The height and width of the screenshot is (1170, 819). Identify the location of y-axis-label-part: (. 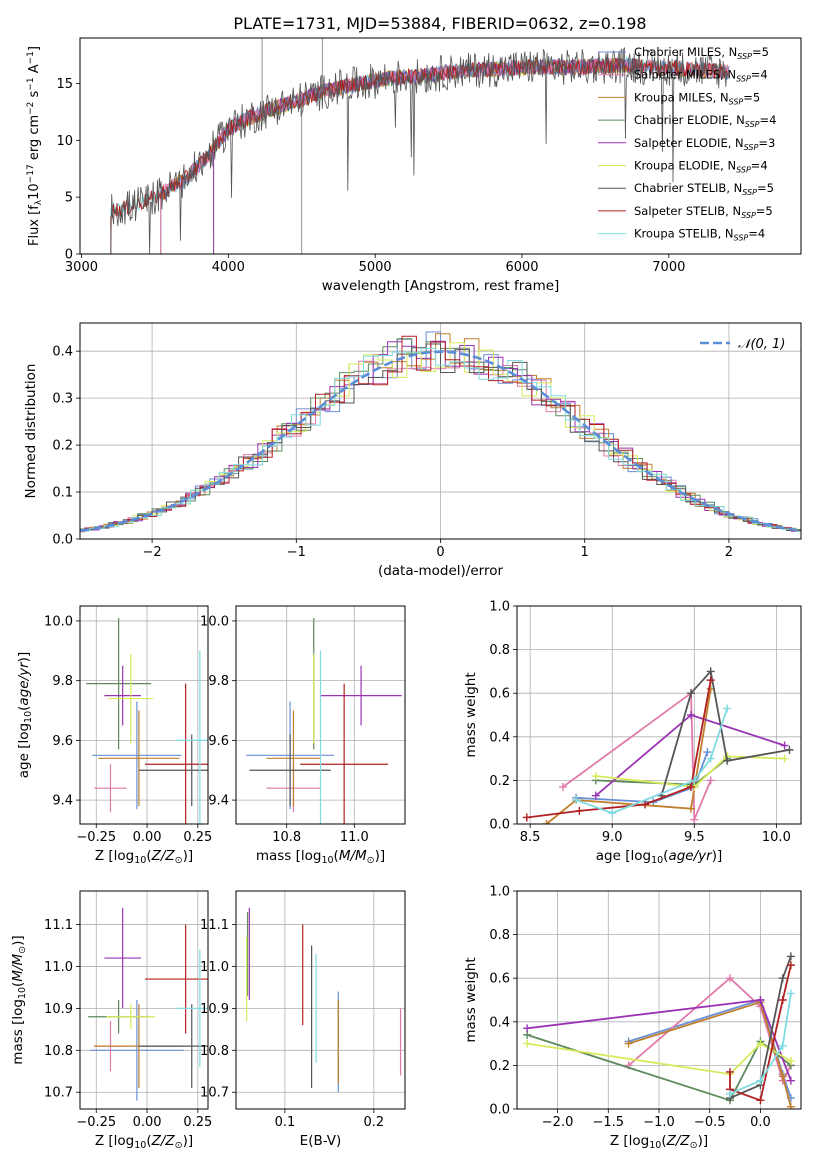
(24, 708).